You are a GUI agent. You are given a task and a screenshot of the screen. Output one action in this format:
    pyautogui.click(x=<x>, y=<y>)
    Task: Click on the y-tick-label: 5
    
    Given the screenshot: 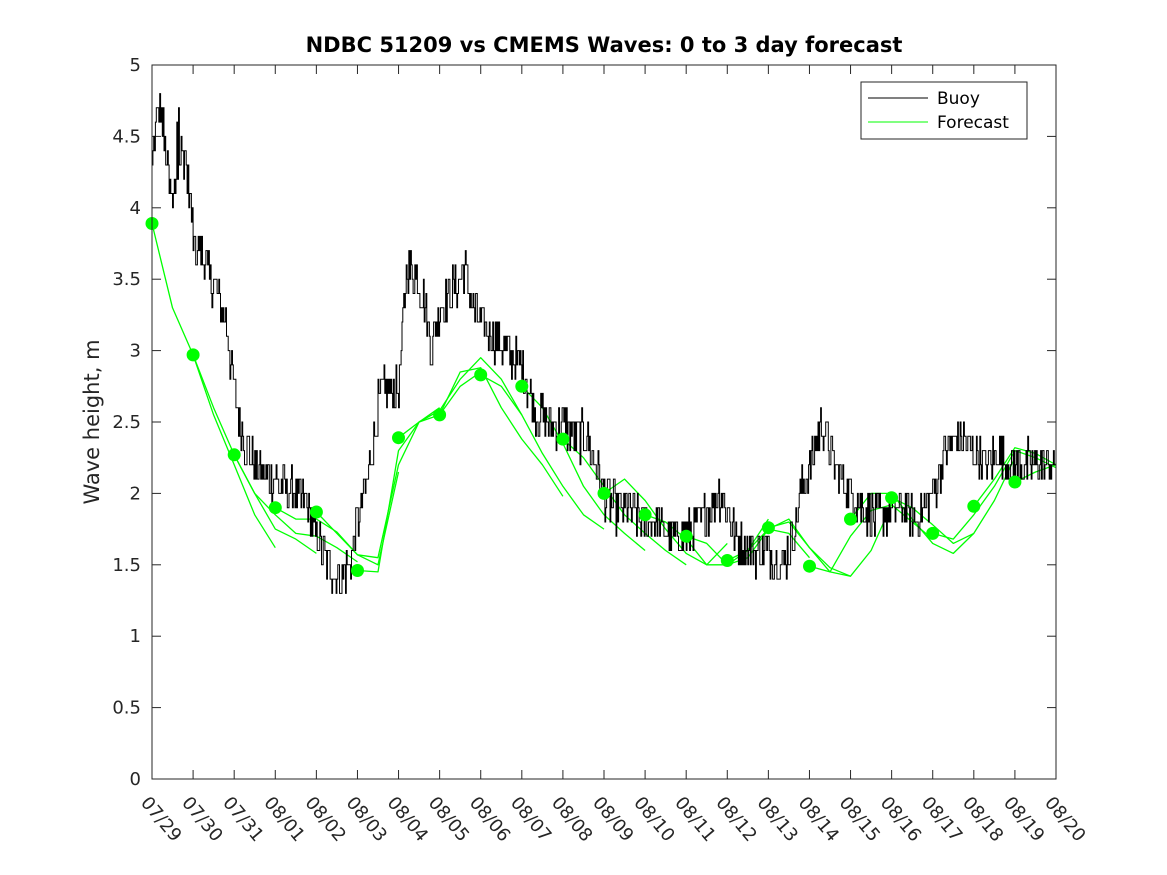 What is the action you would take?
    pyautogui.click(x=135, y=65)
    